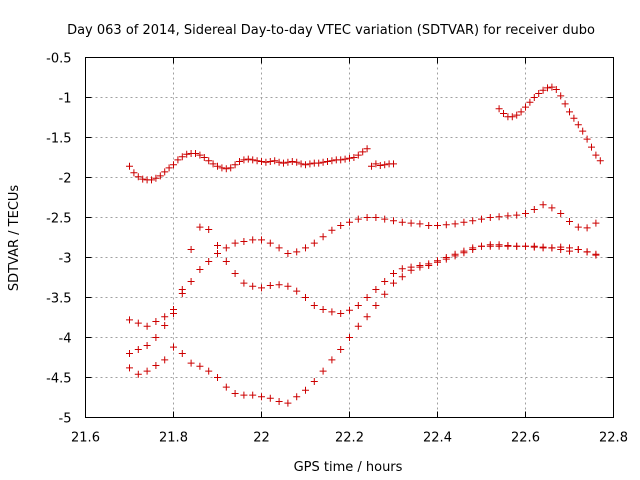 The height and width of the screenshot is (480, 640). What do you see at coordinates (85, 438) in the screenshot?
I see `x-tick-label: 21.6` at bounding box center [85, 438].